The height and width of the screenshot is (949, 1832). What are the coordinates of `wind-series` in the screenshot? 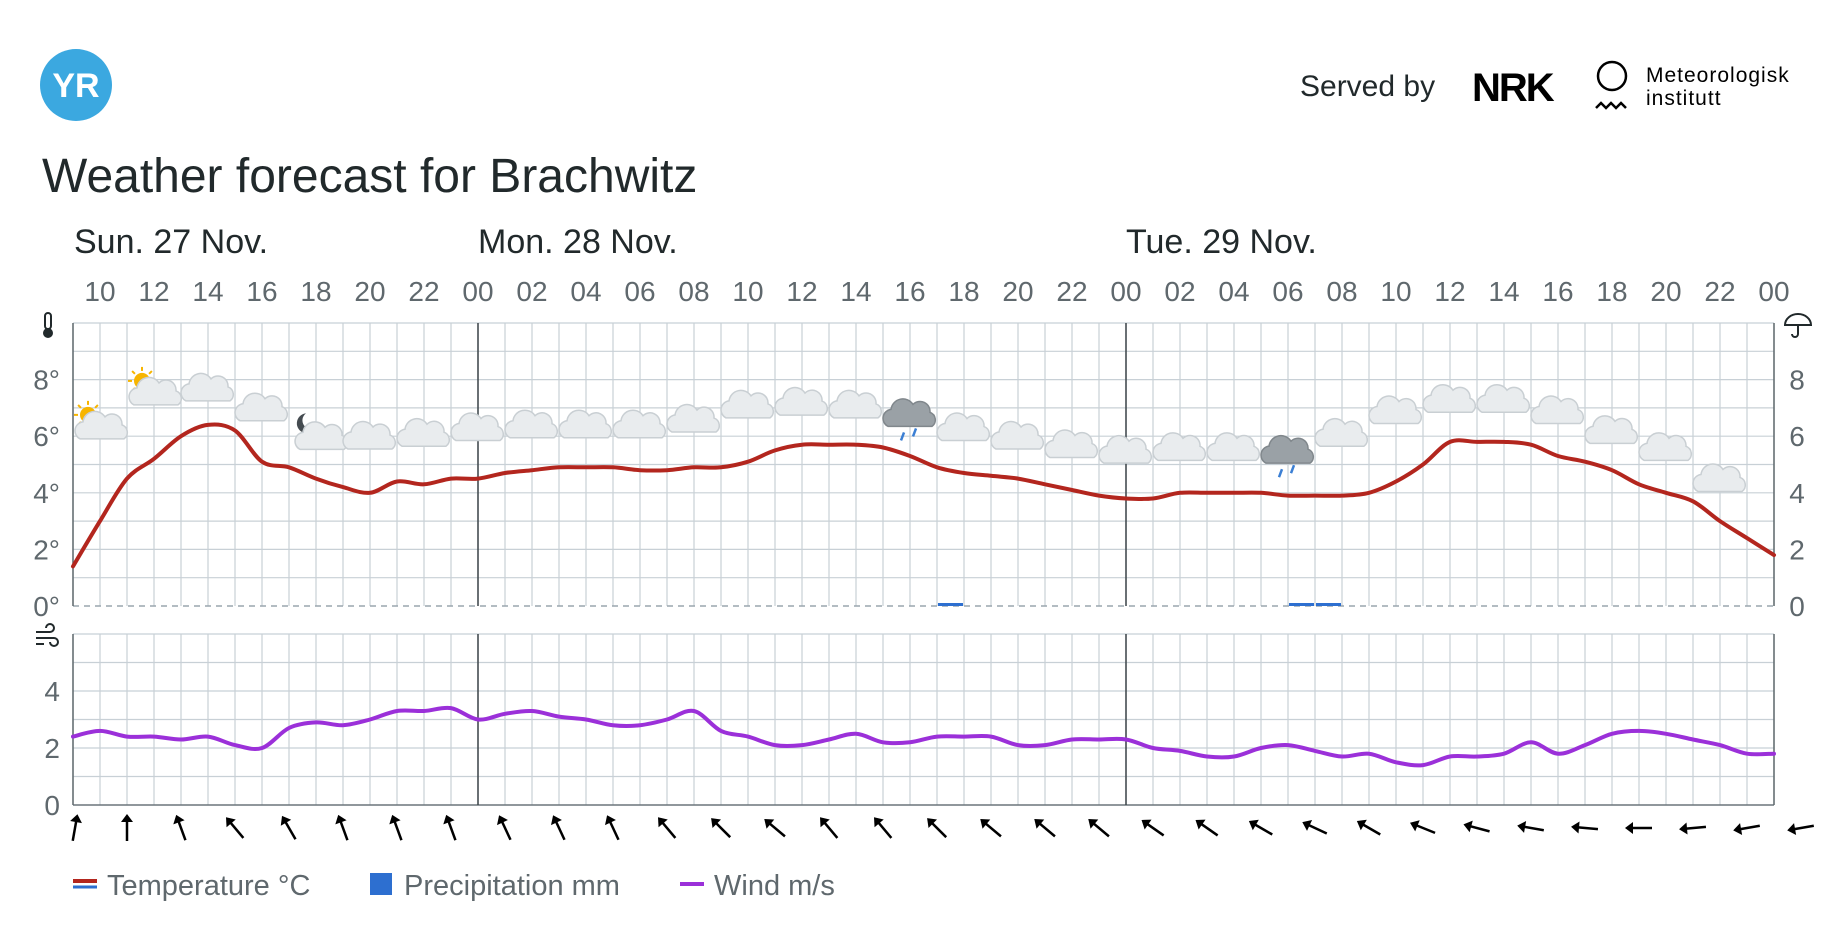 It's located at (923, 736).